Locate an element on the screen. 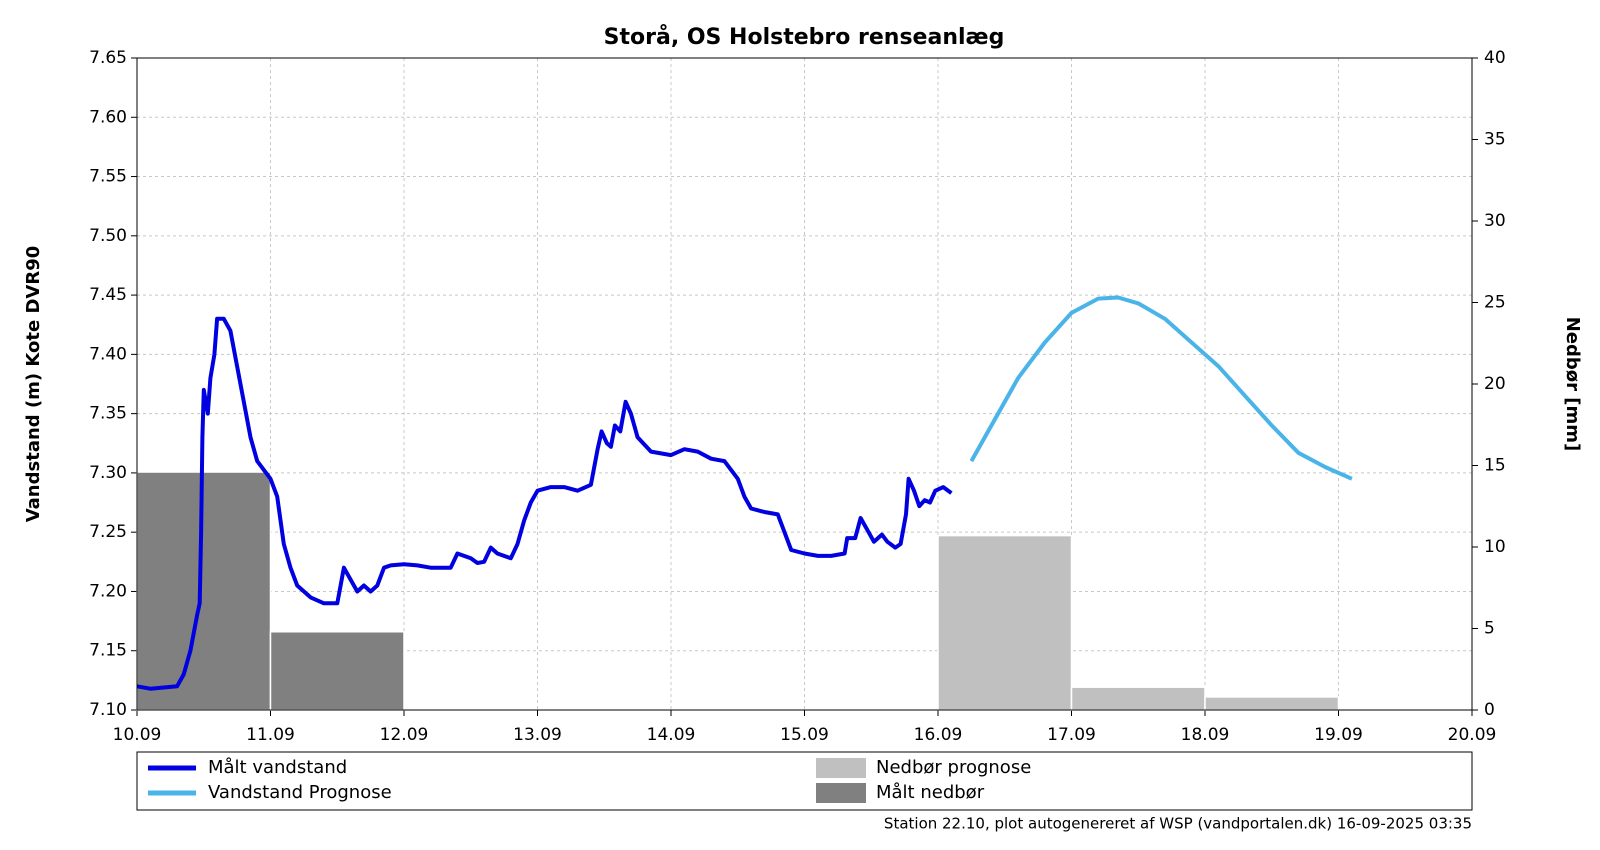  y2-tick-label: 15 is located at coordinates (1495, 466).